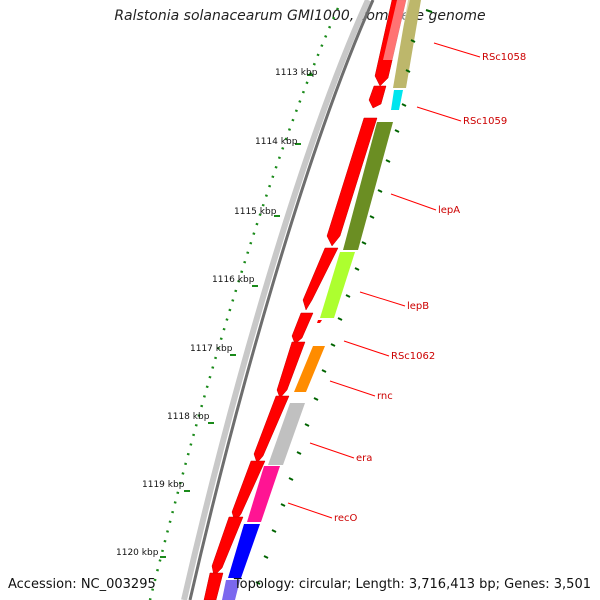 This screenshot has height=600, width=600. I want to click on gene-label-lepA: lepA, so click(449, 210).